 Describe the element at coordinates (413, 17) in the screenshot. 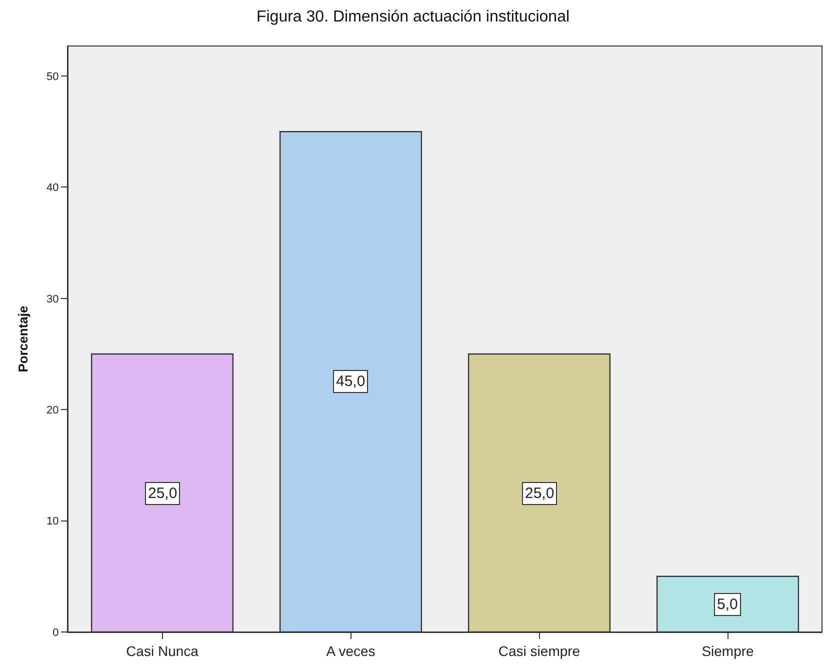

I see `chart-title: Figura 30. Dimensión actuación institucional` at that location.